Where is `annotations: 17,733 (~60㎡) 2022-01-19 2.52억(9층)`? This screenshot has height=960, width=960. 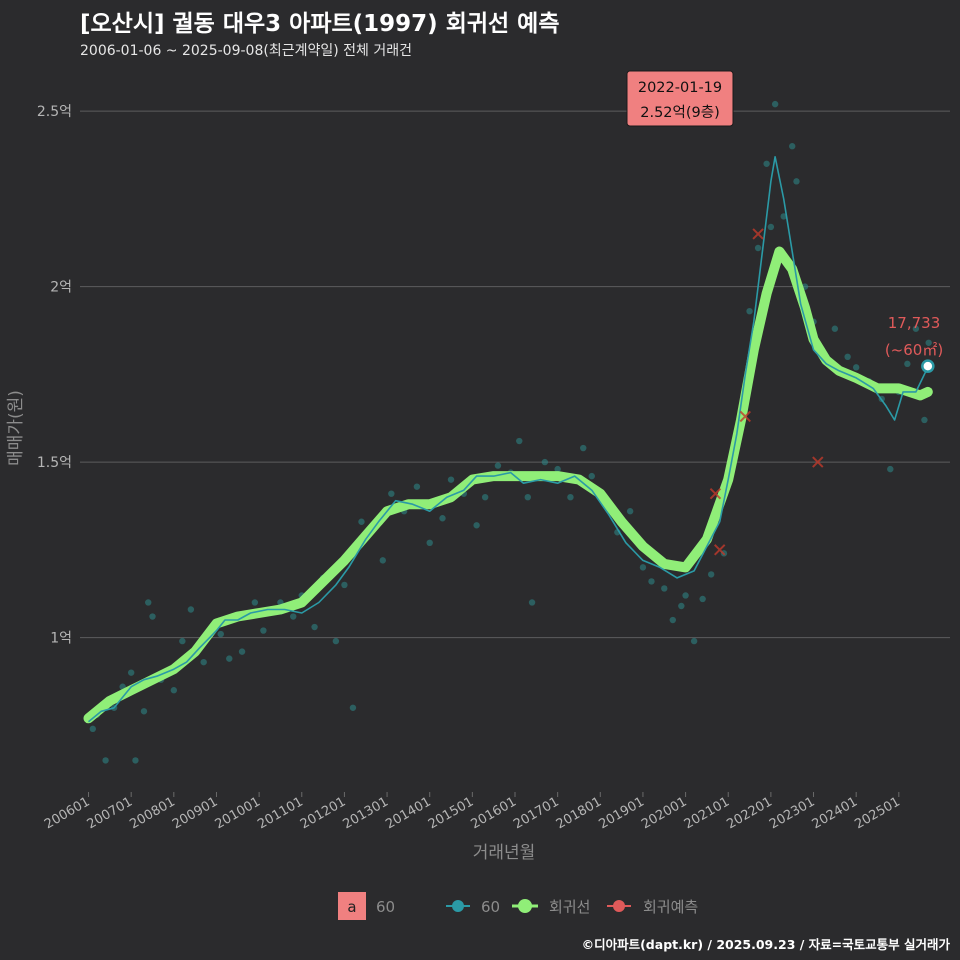 annotations: 17,733 (~60㎡) 2022-01-19 2.52억(9층) is located at coordinates (784, 221).